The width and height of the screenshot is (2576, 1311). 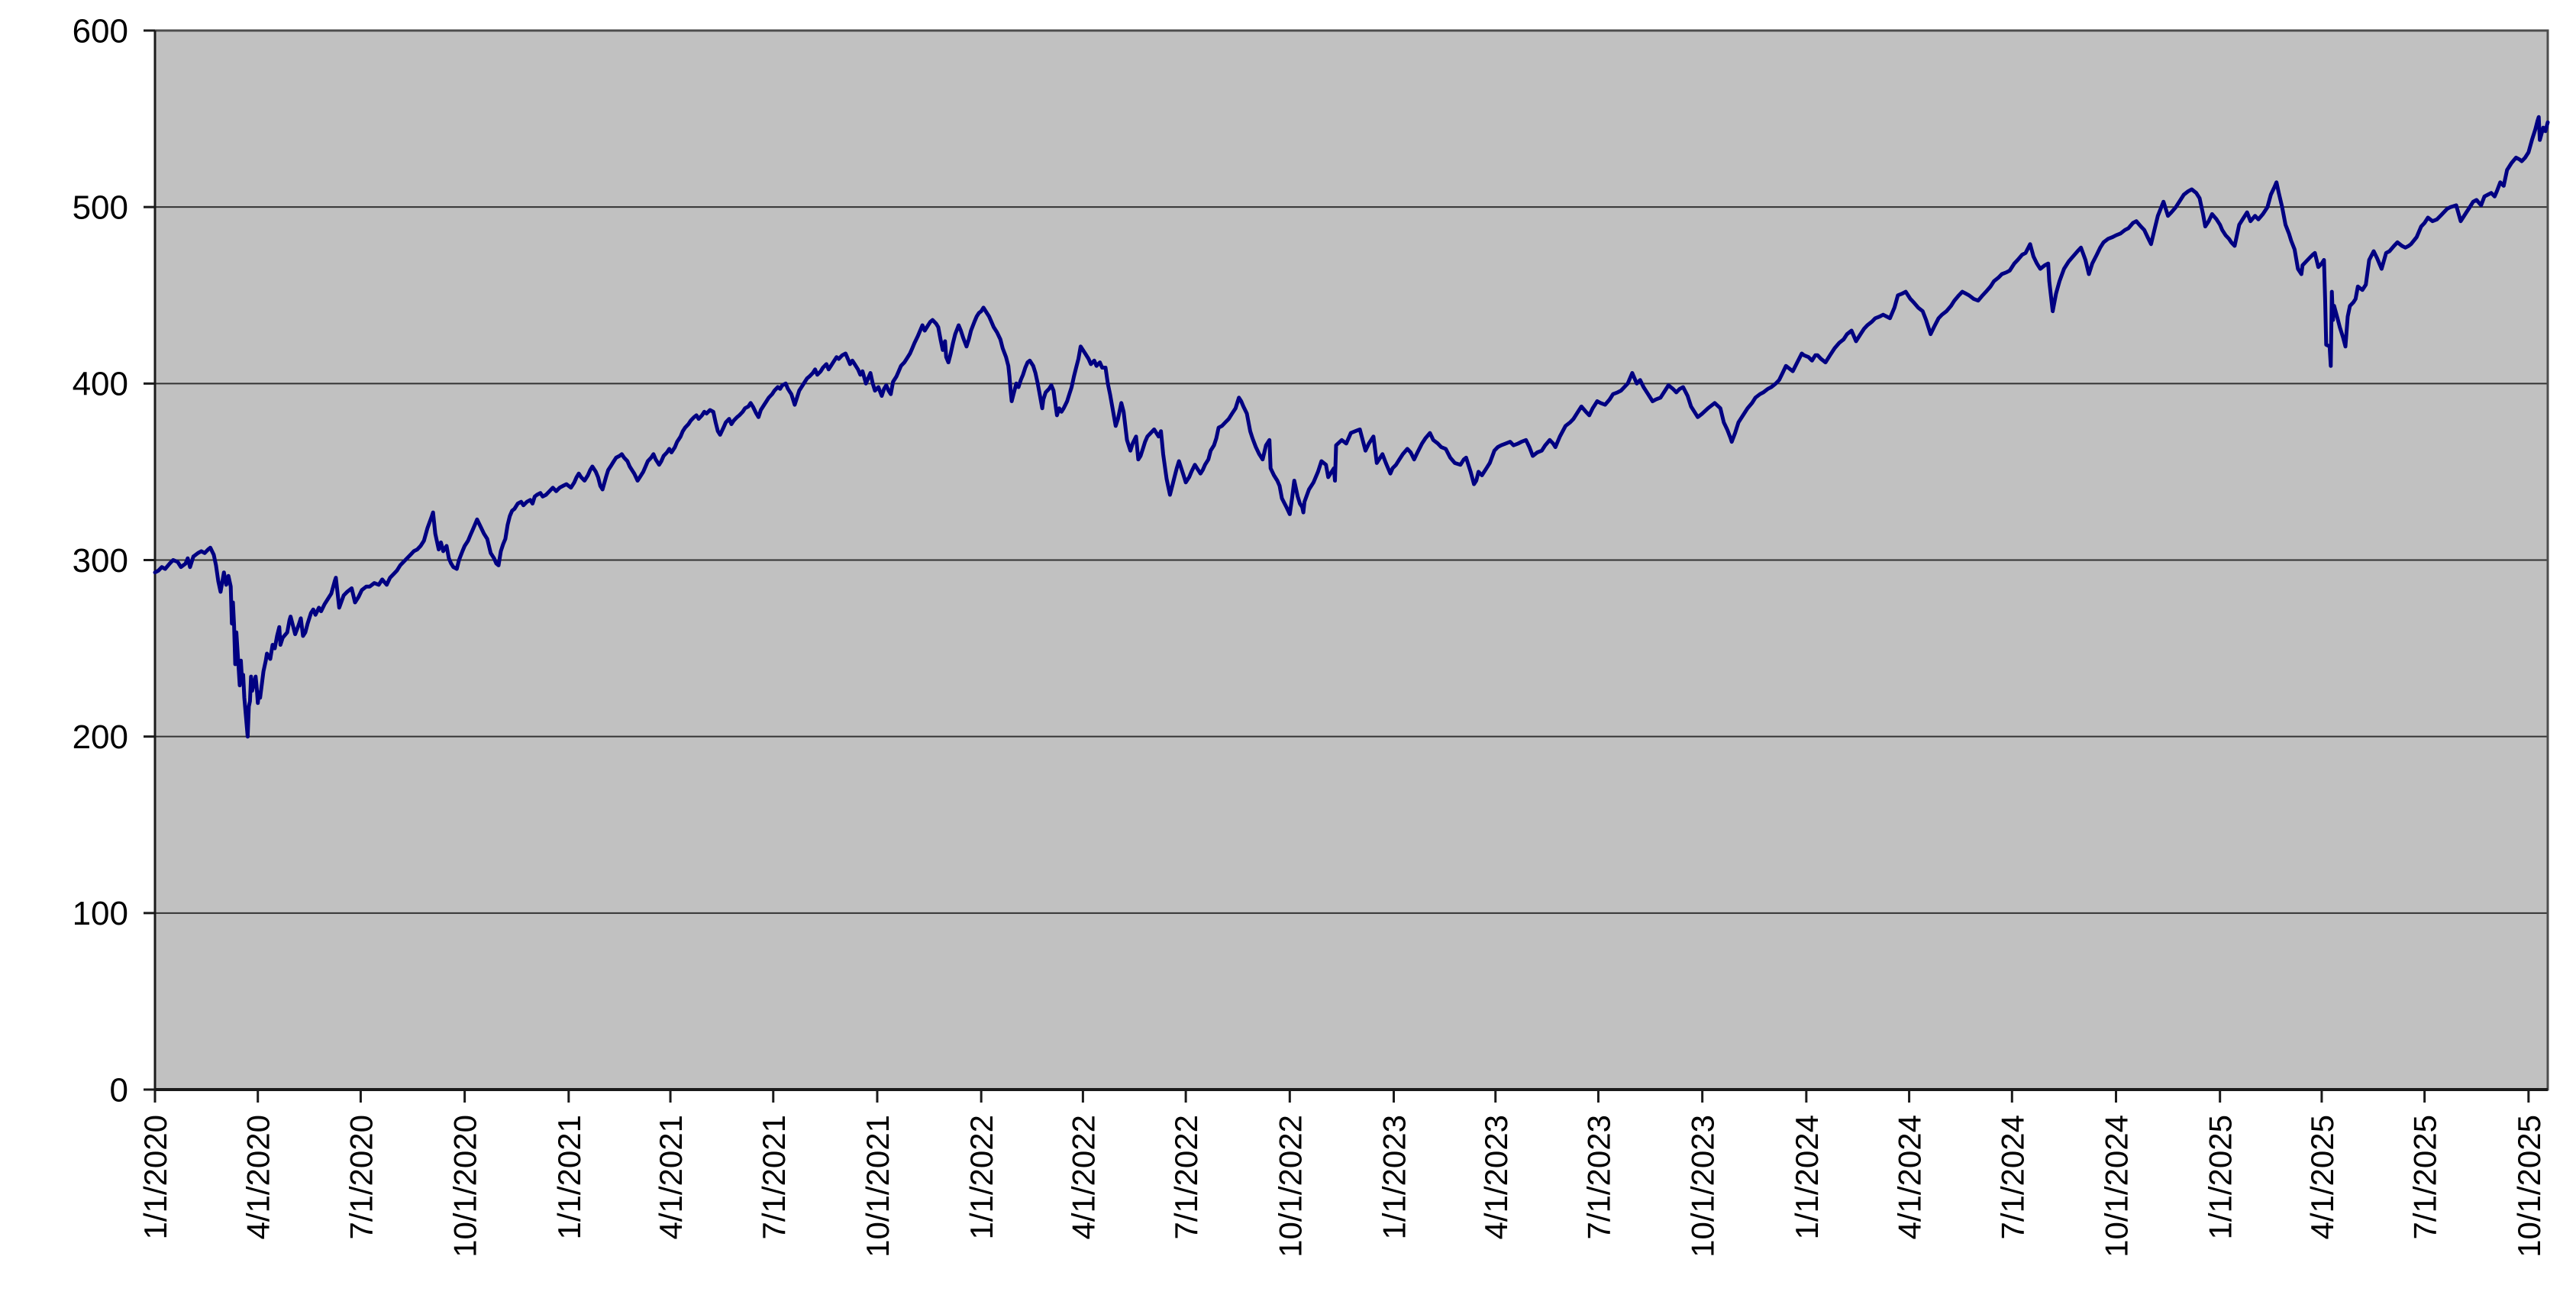 What do you see at coordinates (361, 1177) in the screenshot?
I see `x-tick-label-2: 7/1/2020` at bounding box center [361, 1177].